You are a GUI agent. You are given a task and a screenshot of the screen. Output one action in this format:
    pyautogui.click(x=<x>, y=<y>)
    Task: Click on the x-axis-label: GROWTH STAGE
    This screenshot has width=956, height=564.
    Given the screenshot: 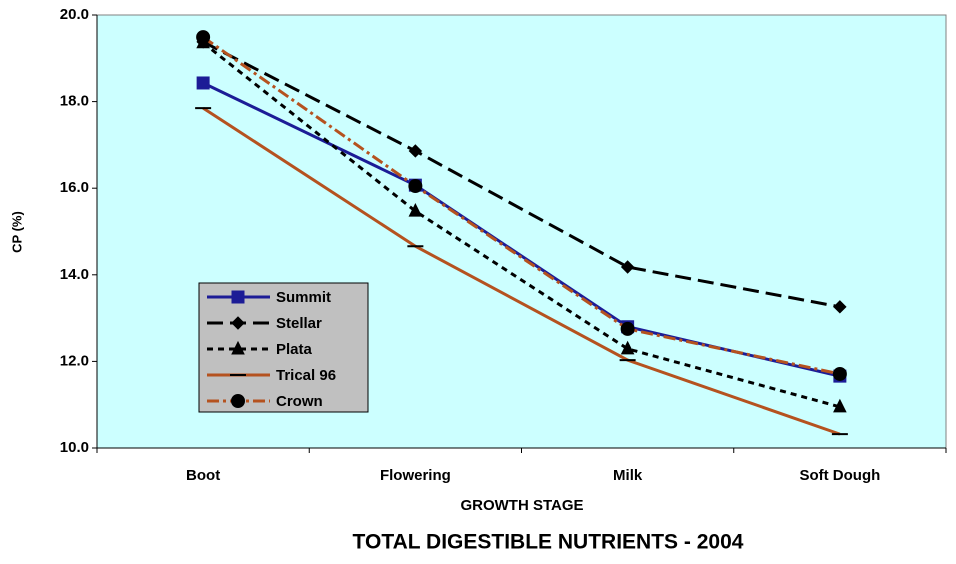 What is the action you would take?
    pyautogui.click(x=521, y=505)
    